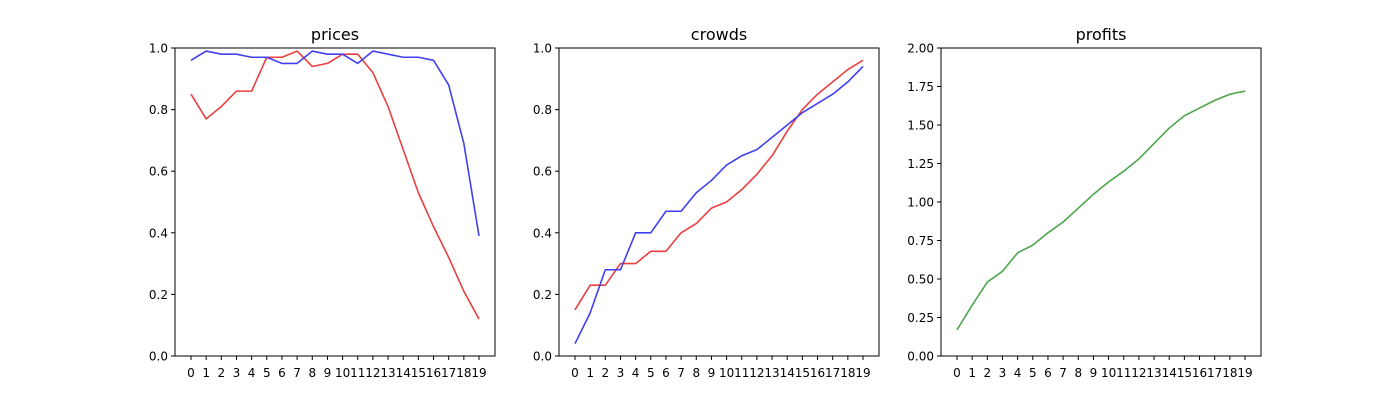  I want to click on y-tick-label: 1.25, so click(920, 164).